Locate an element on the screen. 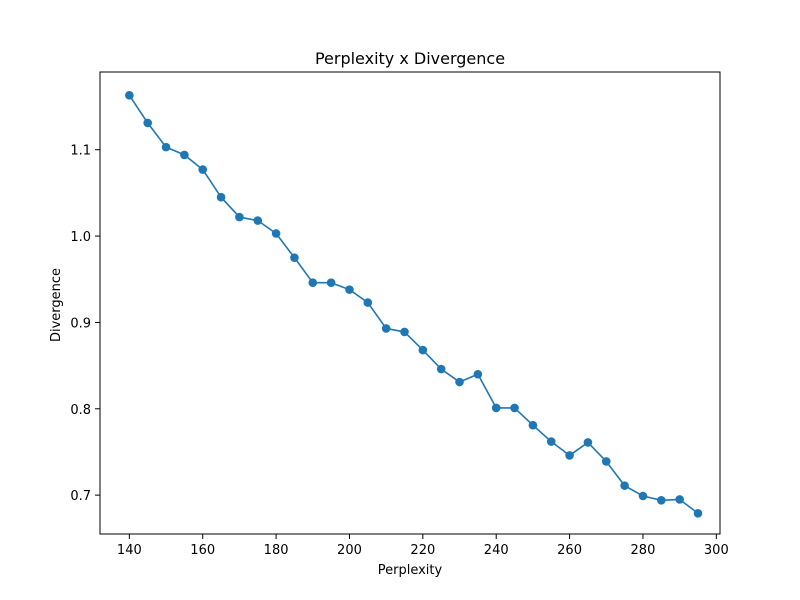 The height and width of the screenshot is (600, 800). x-tick-label: 300 is located at coordinates (716, 550).